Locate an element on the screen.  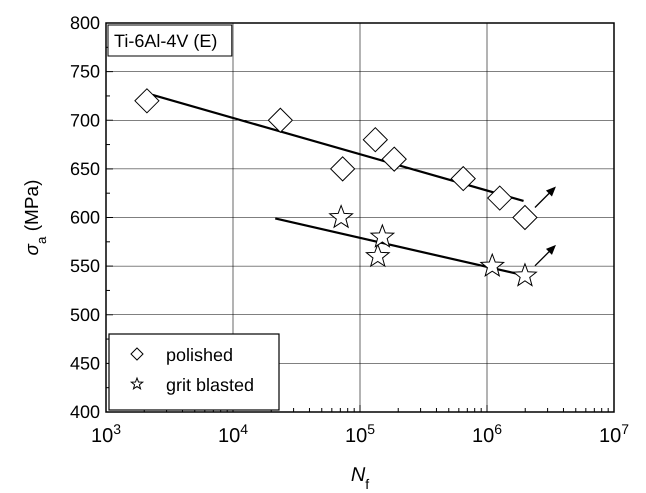
y-tick-label: 550 is located at coordinates (85, 266).